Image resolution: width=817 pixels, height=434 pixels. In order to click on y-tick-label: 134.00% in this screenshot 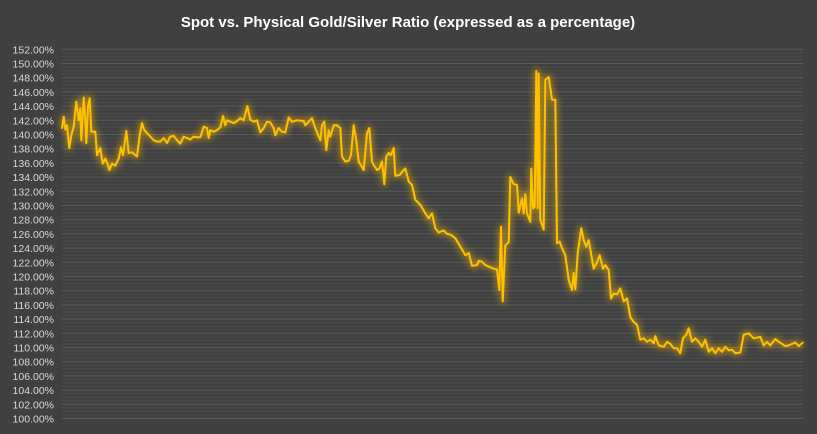, I will do `click(33, 178)`.